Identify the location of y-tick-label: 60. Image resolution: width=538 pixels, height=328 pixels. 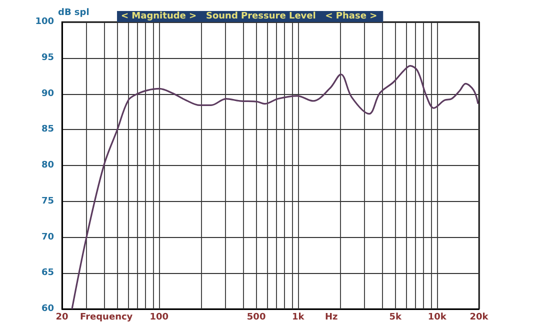
(47, 309).